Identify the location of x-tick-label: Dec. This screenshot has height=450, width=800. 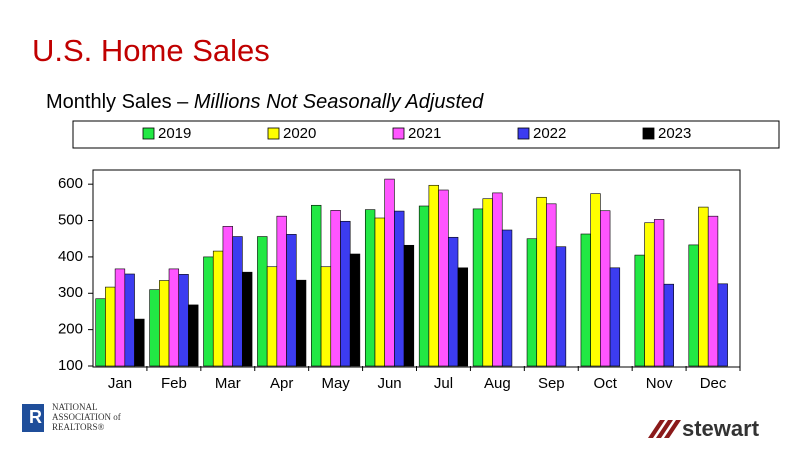
(713, 383).